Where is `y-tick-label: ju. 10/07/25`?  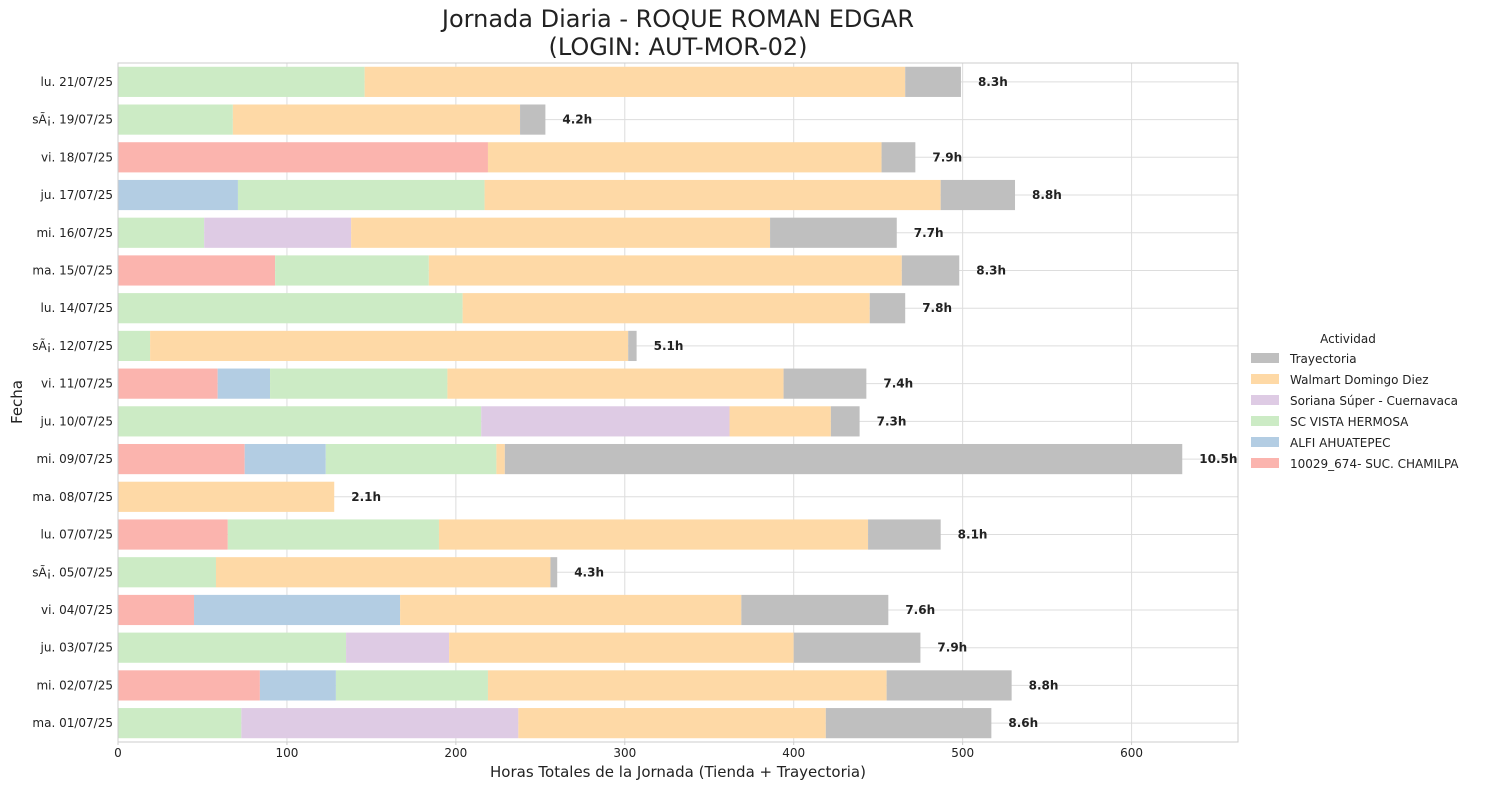
y-tick-label: ju. 10/07/25 is located at coordinates (76, 421).